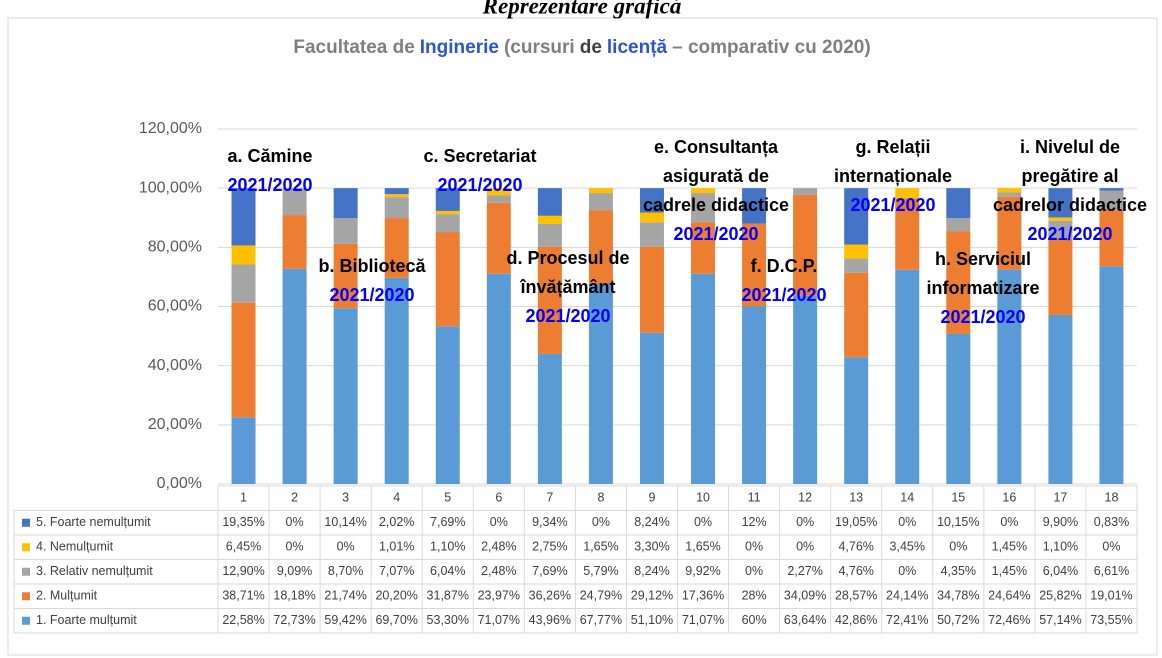 Image resolution: width=1162 pixels, height=658 pixels. I want to click on data-label: 20,20%, so click(396, 596).